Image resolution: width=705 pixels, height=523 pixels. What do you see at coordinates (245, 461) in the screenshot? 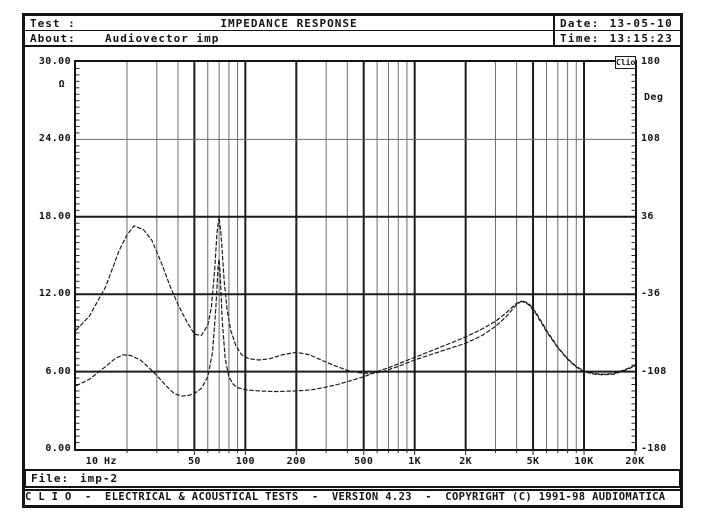
I see `x-axis-tick-label: 100` at bounding box center [245, 461].